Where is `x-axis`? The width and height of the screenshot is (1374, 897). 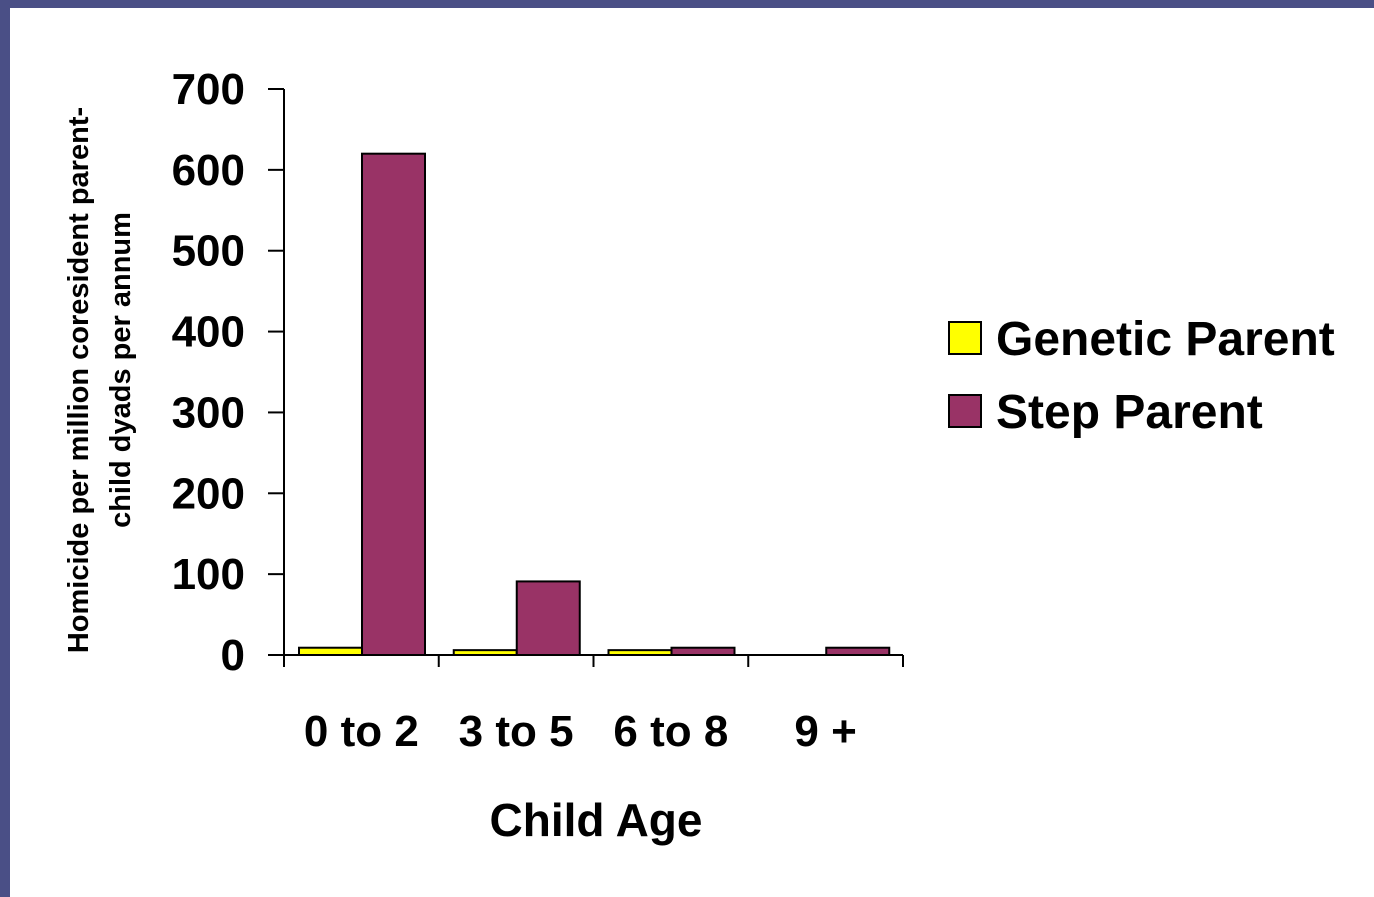 x-axis is located at coordinates (593, 660).